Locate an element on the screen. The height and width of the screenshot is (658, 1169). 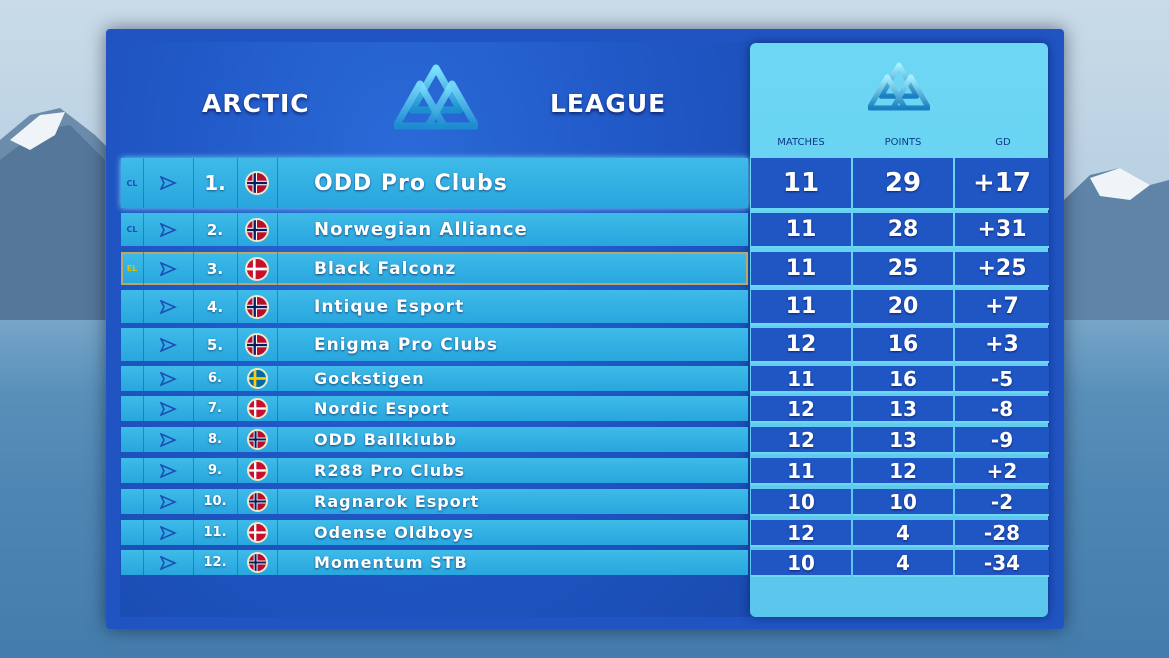
points-value: 12 is located at coordinates (903, 471).